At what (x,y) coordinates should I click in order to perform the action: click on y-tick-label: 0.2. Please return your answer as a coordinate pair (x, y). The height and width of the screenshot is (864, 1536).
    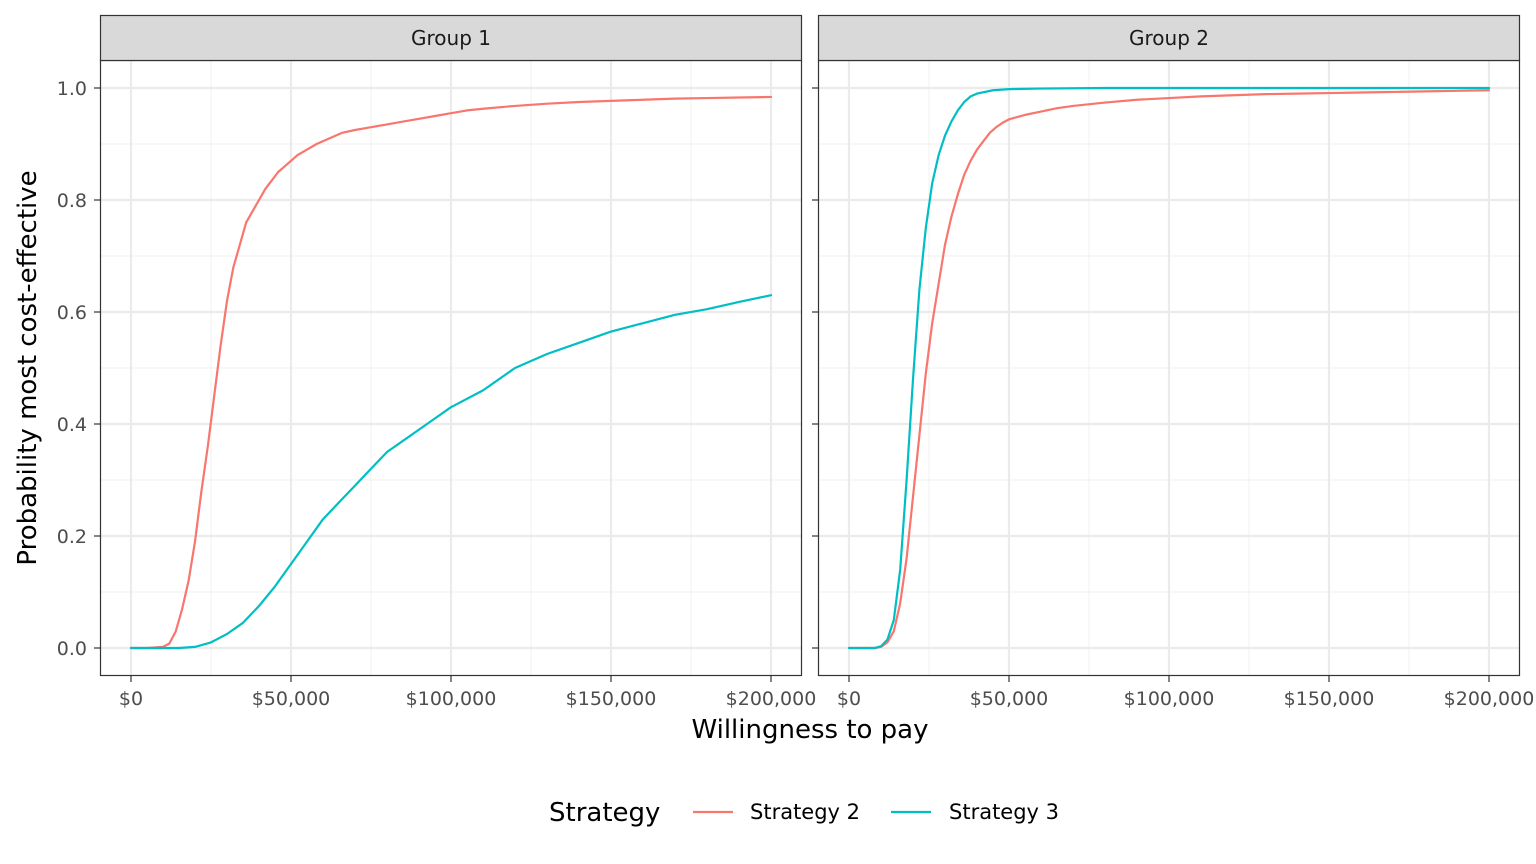
    Looking at the image, I should click on (72, 537).